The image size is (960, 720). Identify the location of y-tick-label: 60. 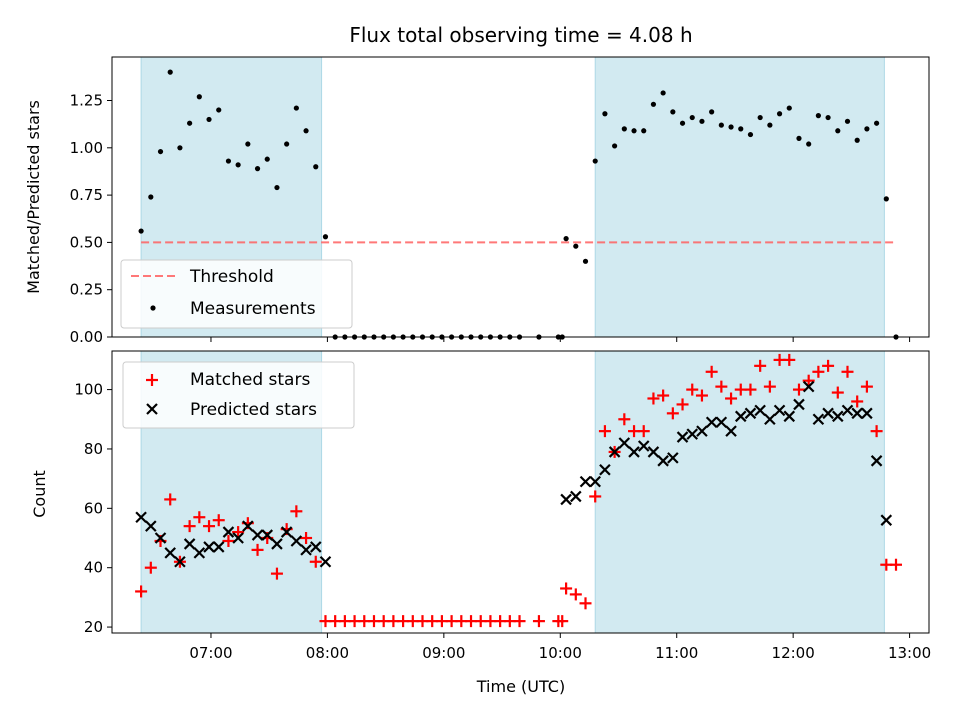
(93, 508).